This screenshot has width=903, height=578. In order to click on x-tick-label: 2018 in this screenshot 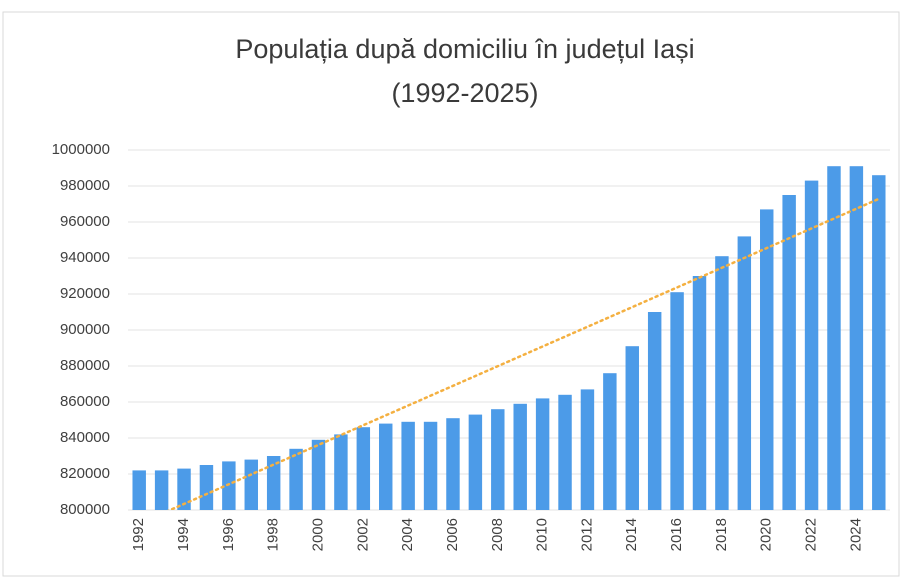, I will do `click(721, 534)`.